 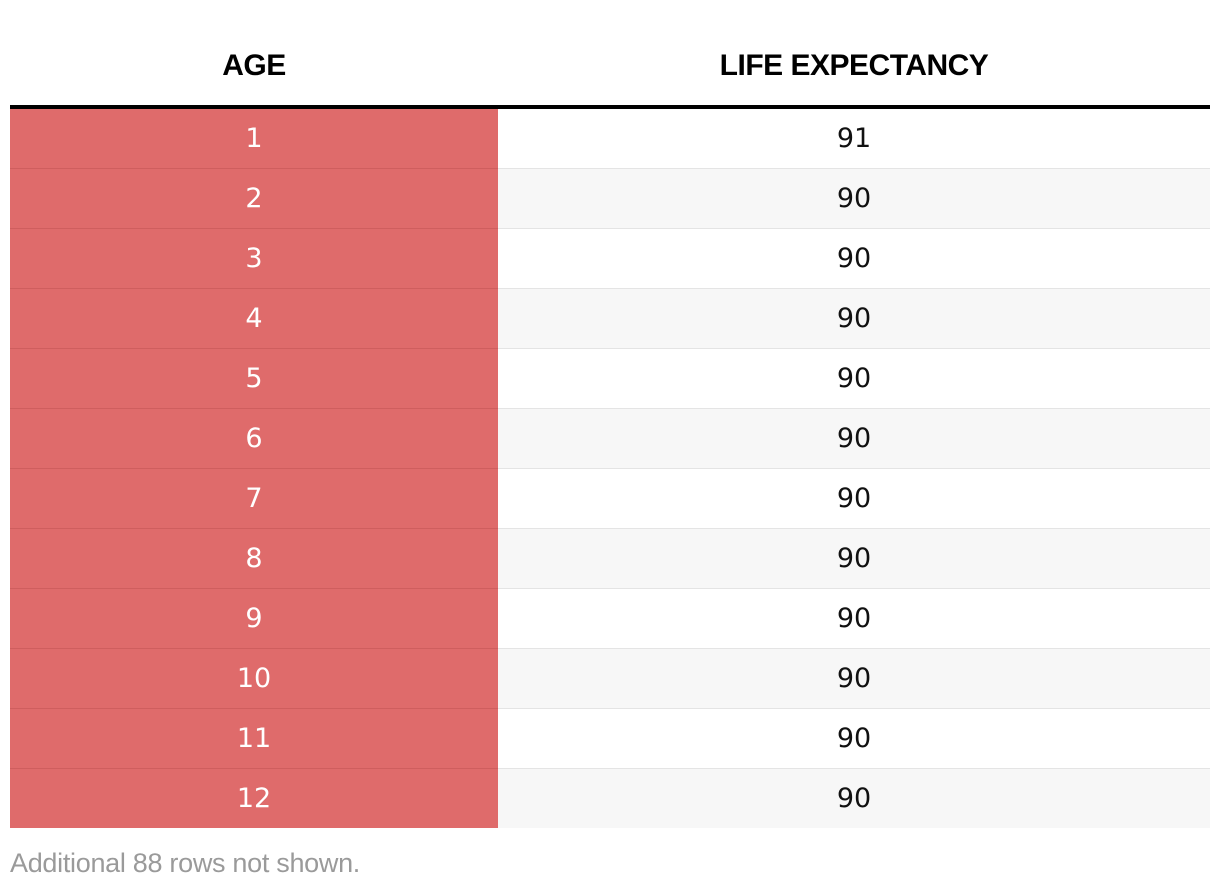 I want to click on table-row: 10 90, so click(x=610, y=678).